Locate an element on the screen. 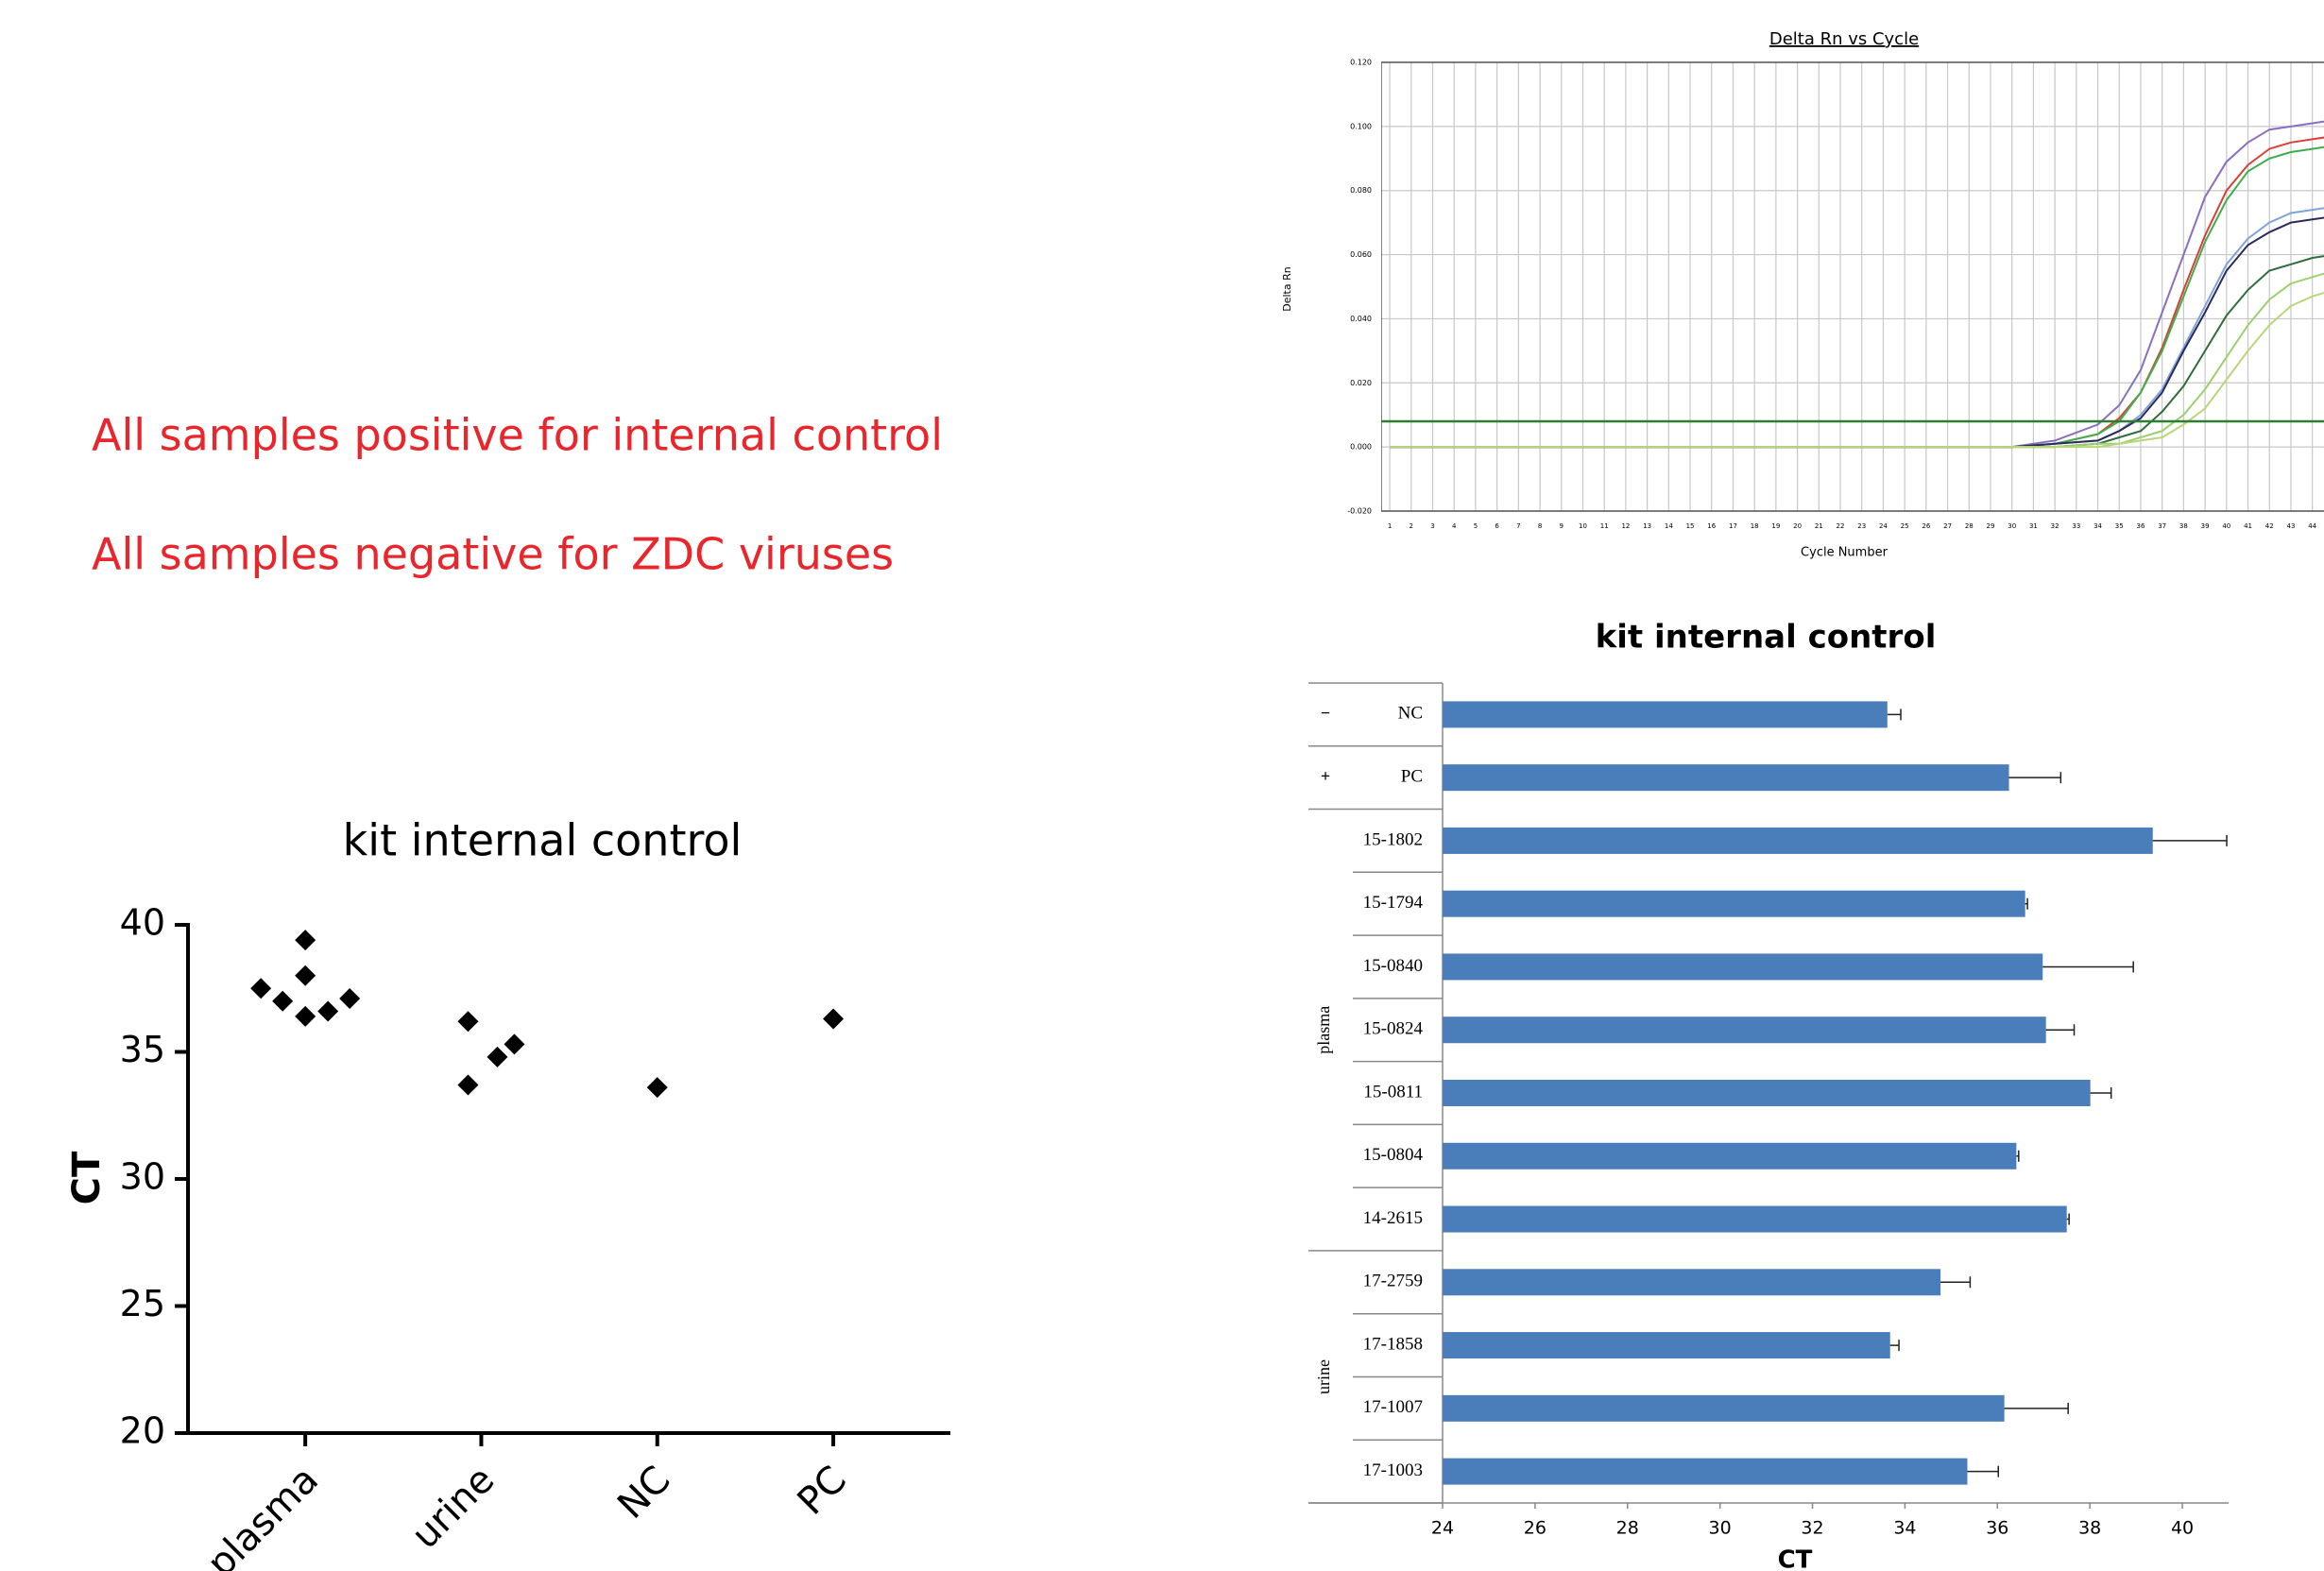  x-tick-label: 8 is located at coordinates (1540, 526).